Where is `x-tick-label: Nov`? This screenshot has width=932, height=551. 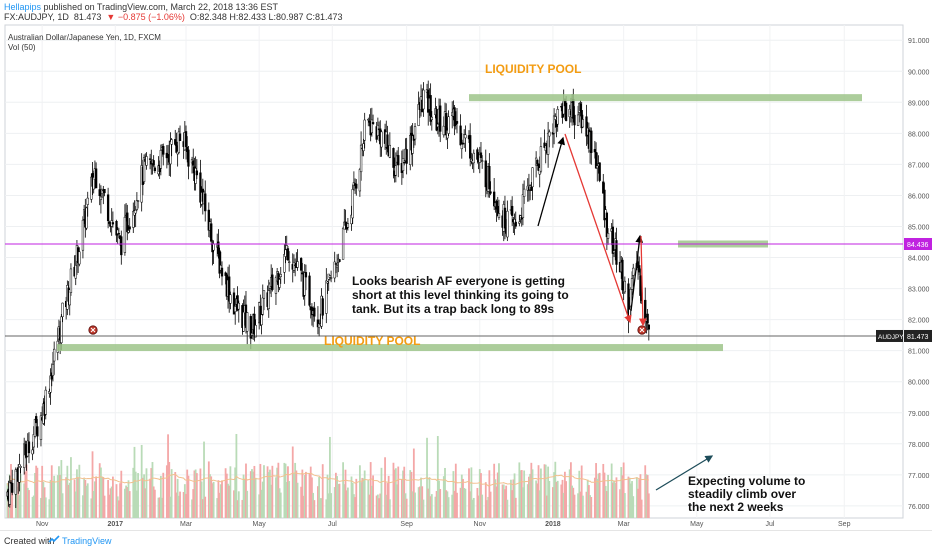
x-tick-label: Nov is located at coordinates (42, 524).